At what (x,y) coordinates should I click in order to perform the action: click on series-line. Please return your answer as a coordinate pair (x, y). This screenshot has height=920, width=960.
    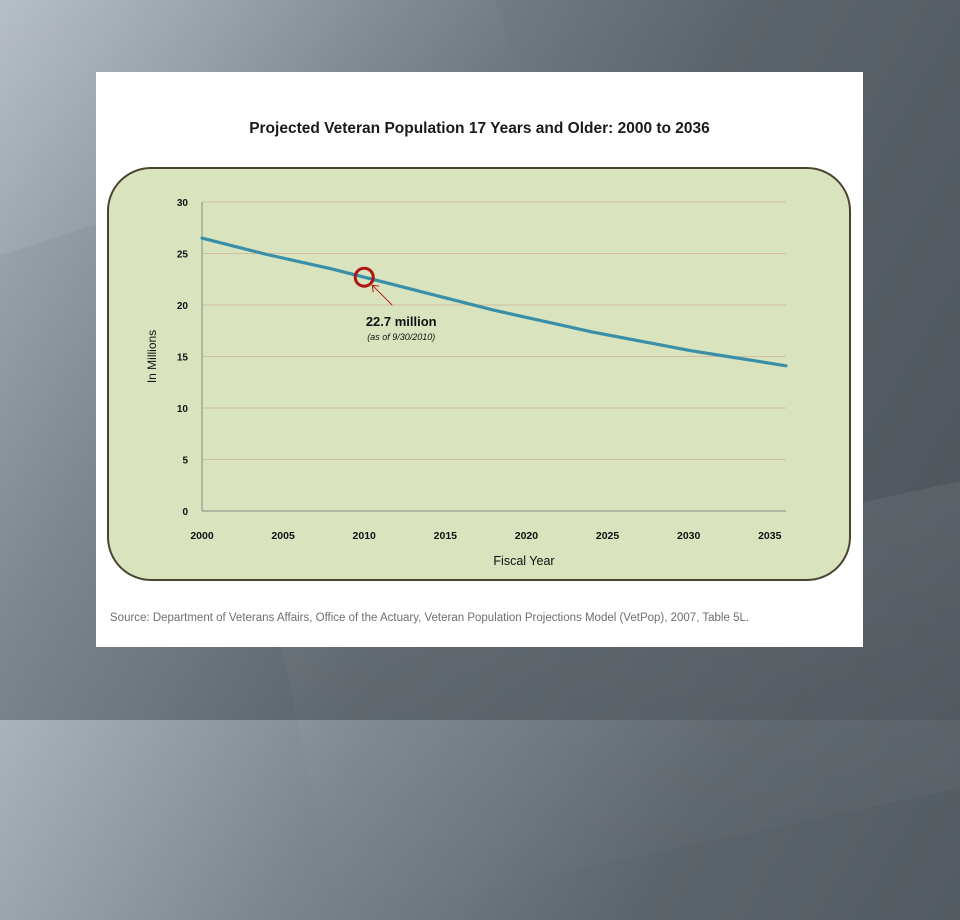
    Looking at the image, I should click on (494, 302).